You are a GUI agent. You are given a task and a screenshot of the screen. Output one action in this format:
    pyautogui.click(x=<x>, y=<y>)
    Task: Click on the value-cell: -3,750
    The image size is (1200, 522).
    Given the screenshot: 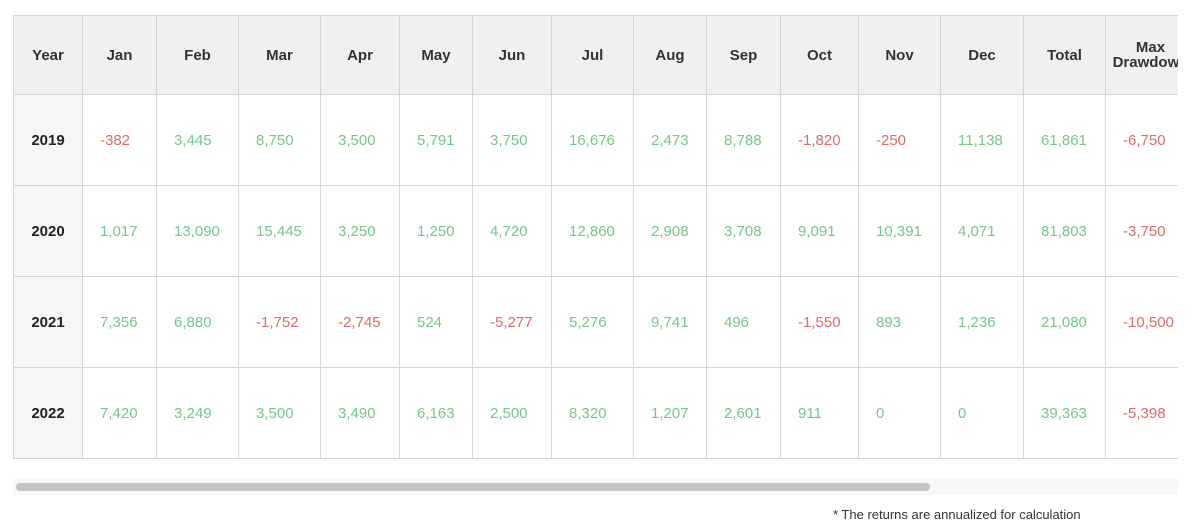 What is the action you would take?
    pyautogui.click(x=1141, y=231)
    